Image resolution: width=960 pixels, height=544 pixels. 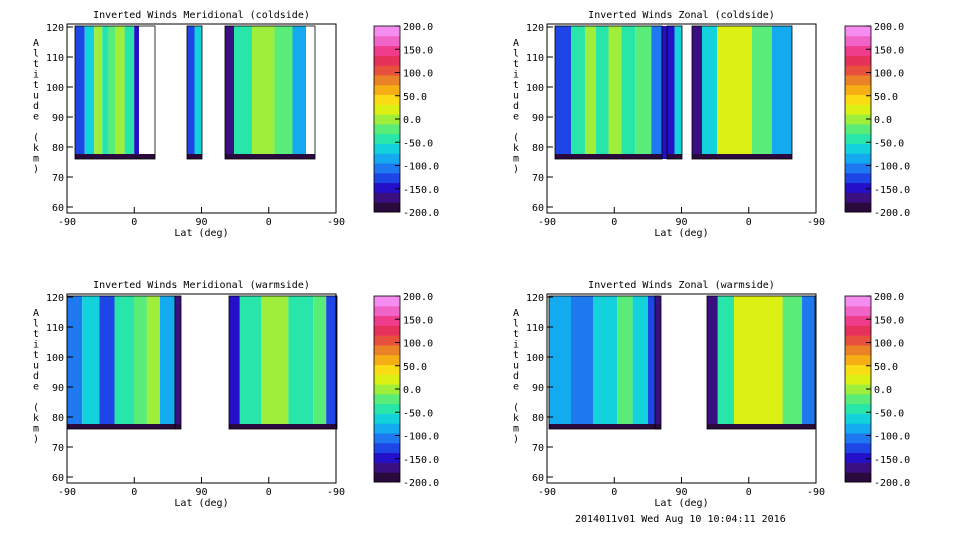 I want to click on x-tick-label: 90, so click(x=681, y=222).